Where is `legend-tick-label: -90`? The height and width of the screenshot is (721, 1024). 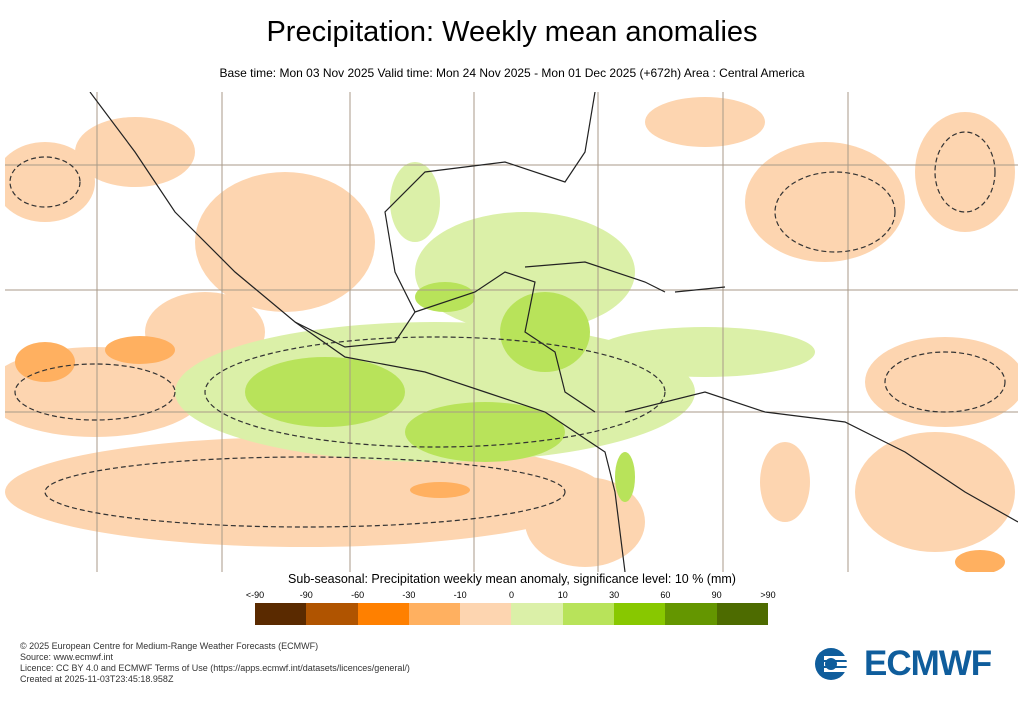 legend-tick-label: -90 is located at coordinates (306, 595).